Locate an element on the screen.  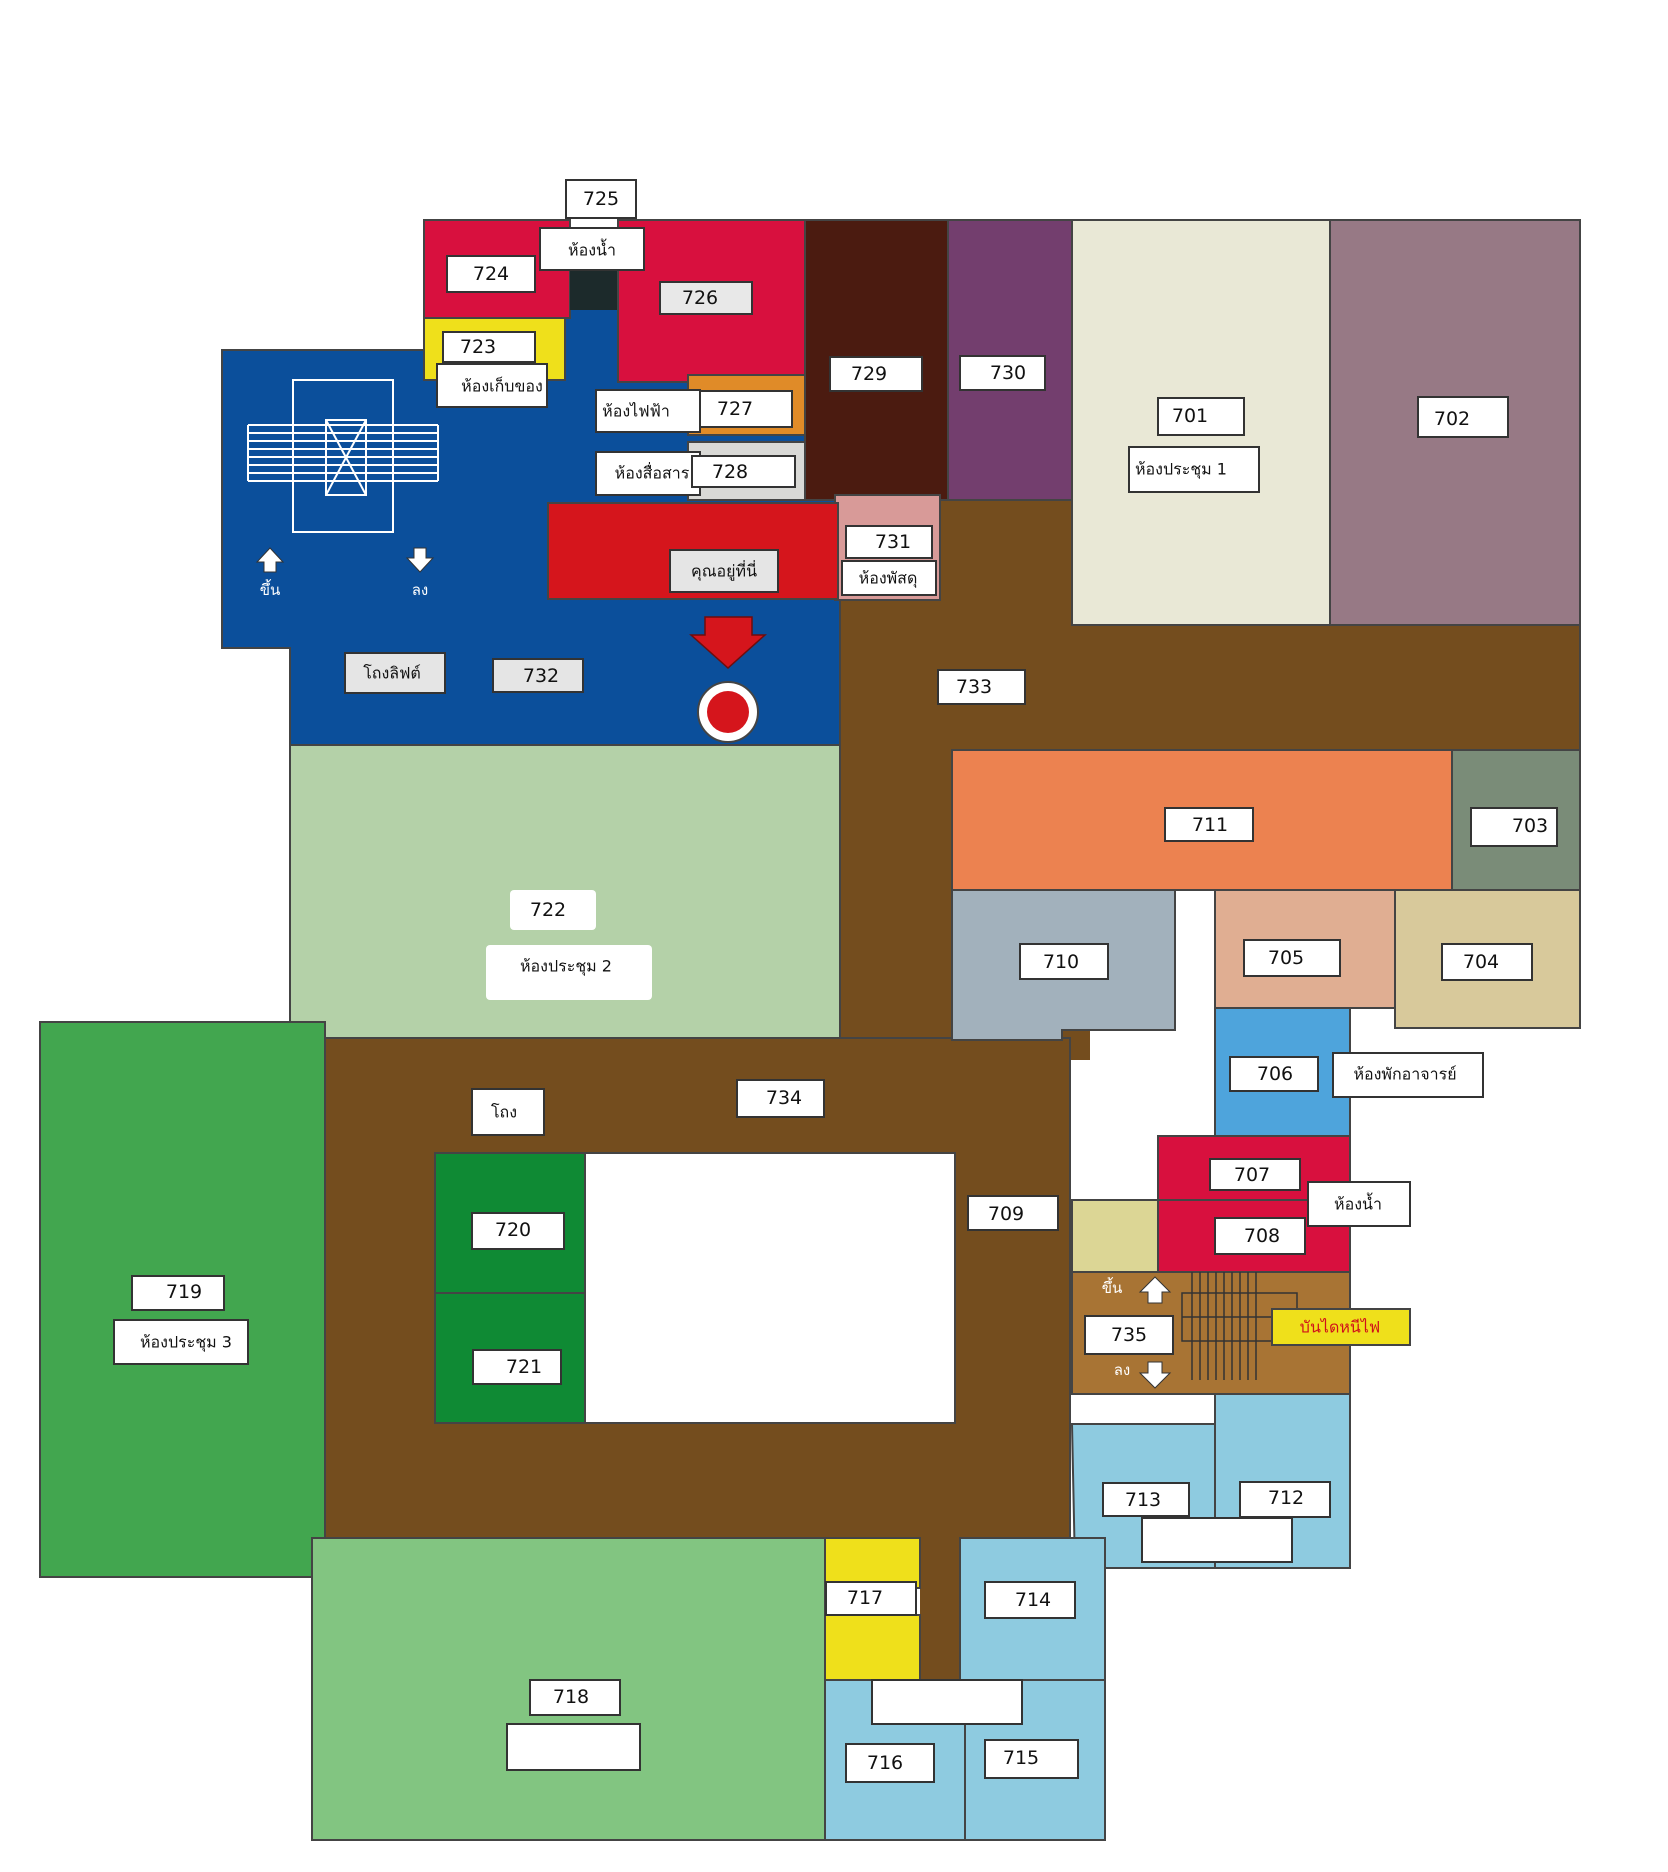
label-732: 732 is located at coordinates (538, 675).